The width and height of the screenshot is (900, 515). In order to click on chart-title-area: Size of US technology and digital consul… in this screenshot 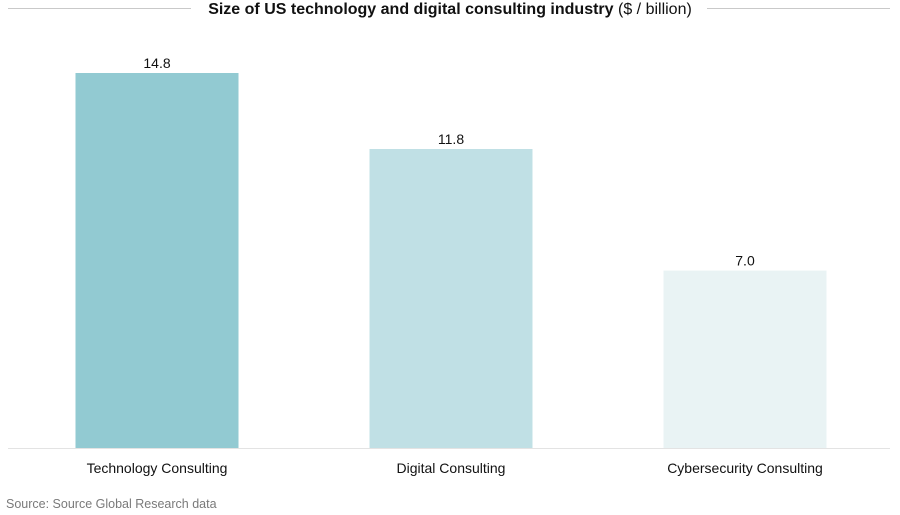, I will do `click(450, 11)`.